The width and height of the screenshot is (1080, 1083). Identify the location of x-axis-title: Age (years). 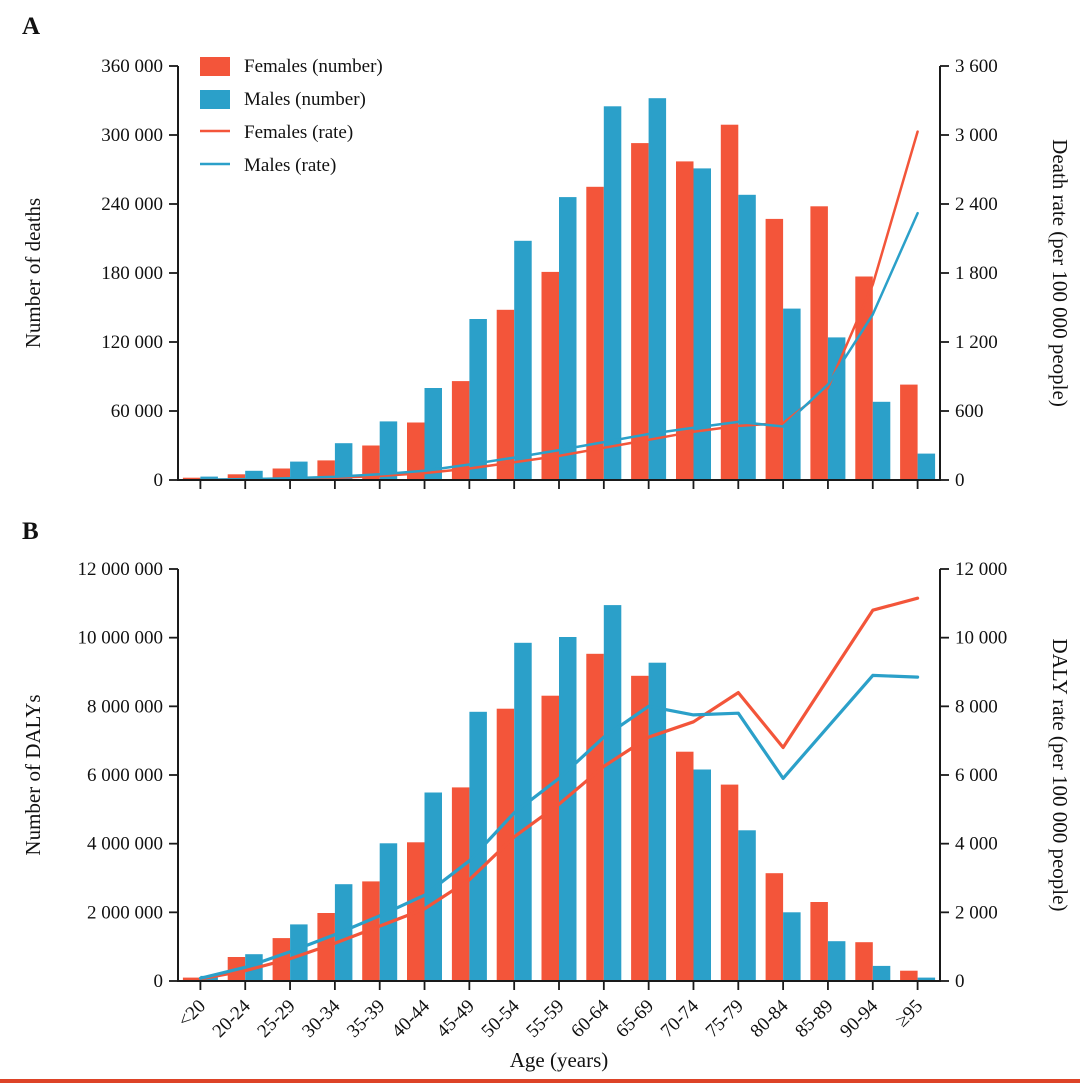
(559, 1060).